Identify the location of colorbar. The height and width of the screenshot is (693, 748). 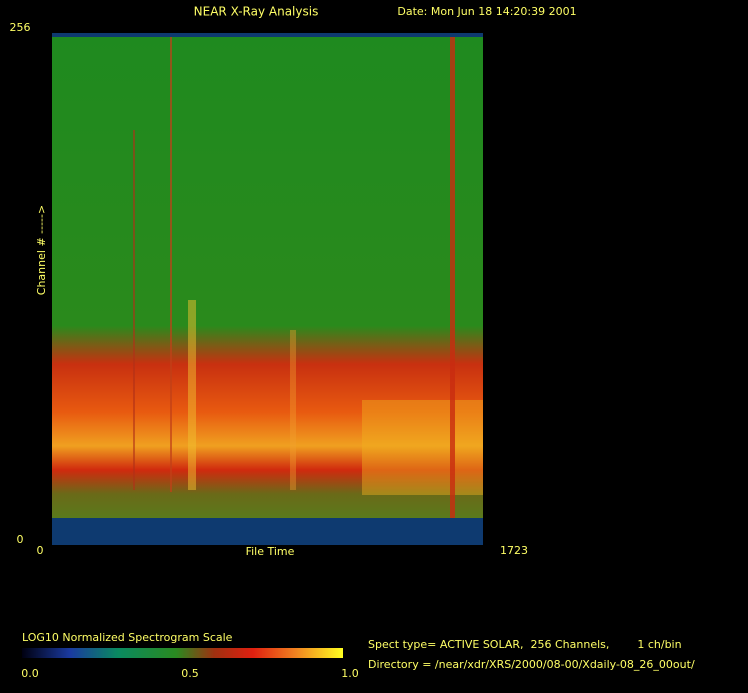
(182, 653).